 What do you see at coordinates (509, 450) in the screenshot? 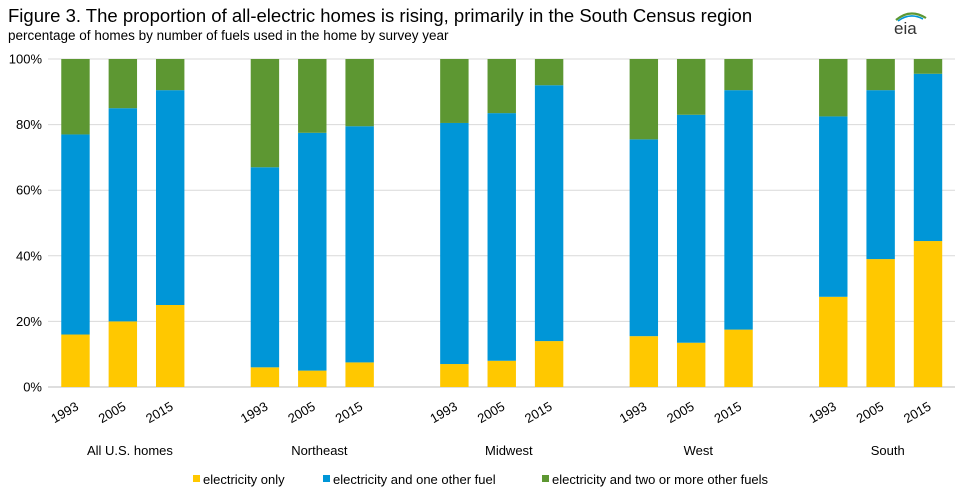
I see `group-label: Midwest` at bounding box center [509, 450].